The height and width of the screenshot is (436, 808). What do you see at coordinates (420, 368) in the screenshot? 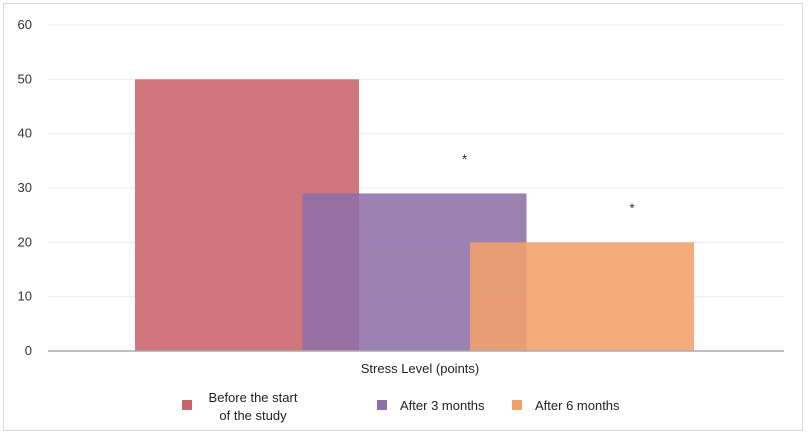
I see `x-axis-title: Stress Level (points)` at bounding box center [420, 368].